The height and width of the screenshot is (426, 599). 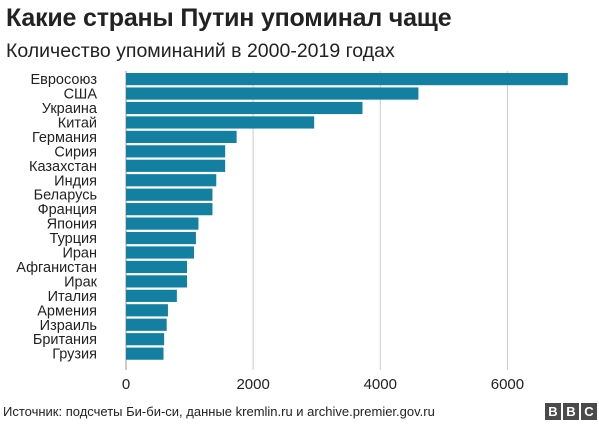 I want to click on x-tick-label: 2000, so click(x=252, y=384).